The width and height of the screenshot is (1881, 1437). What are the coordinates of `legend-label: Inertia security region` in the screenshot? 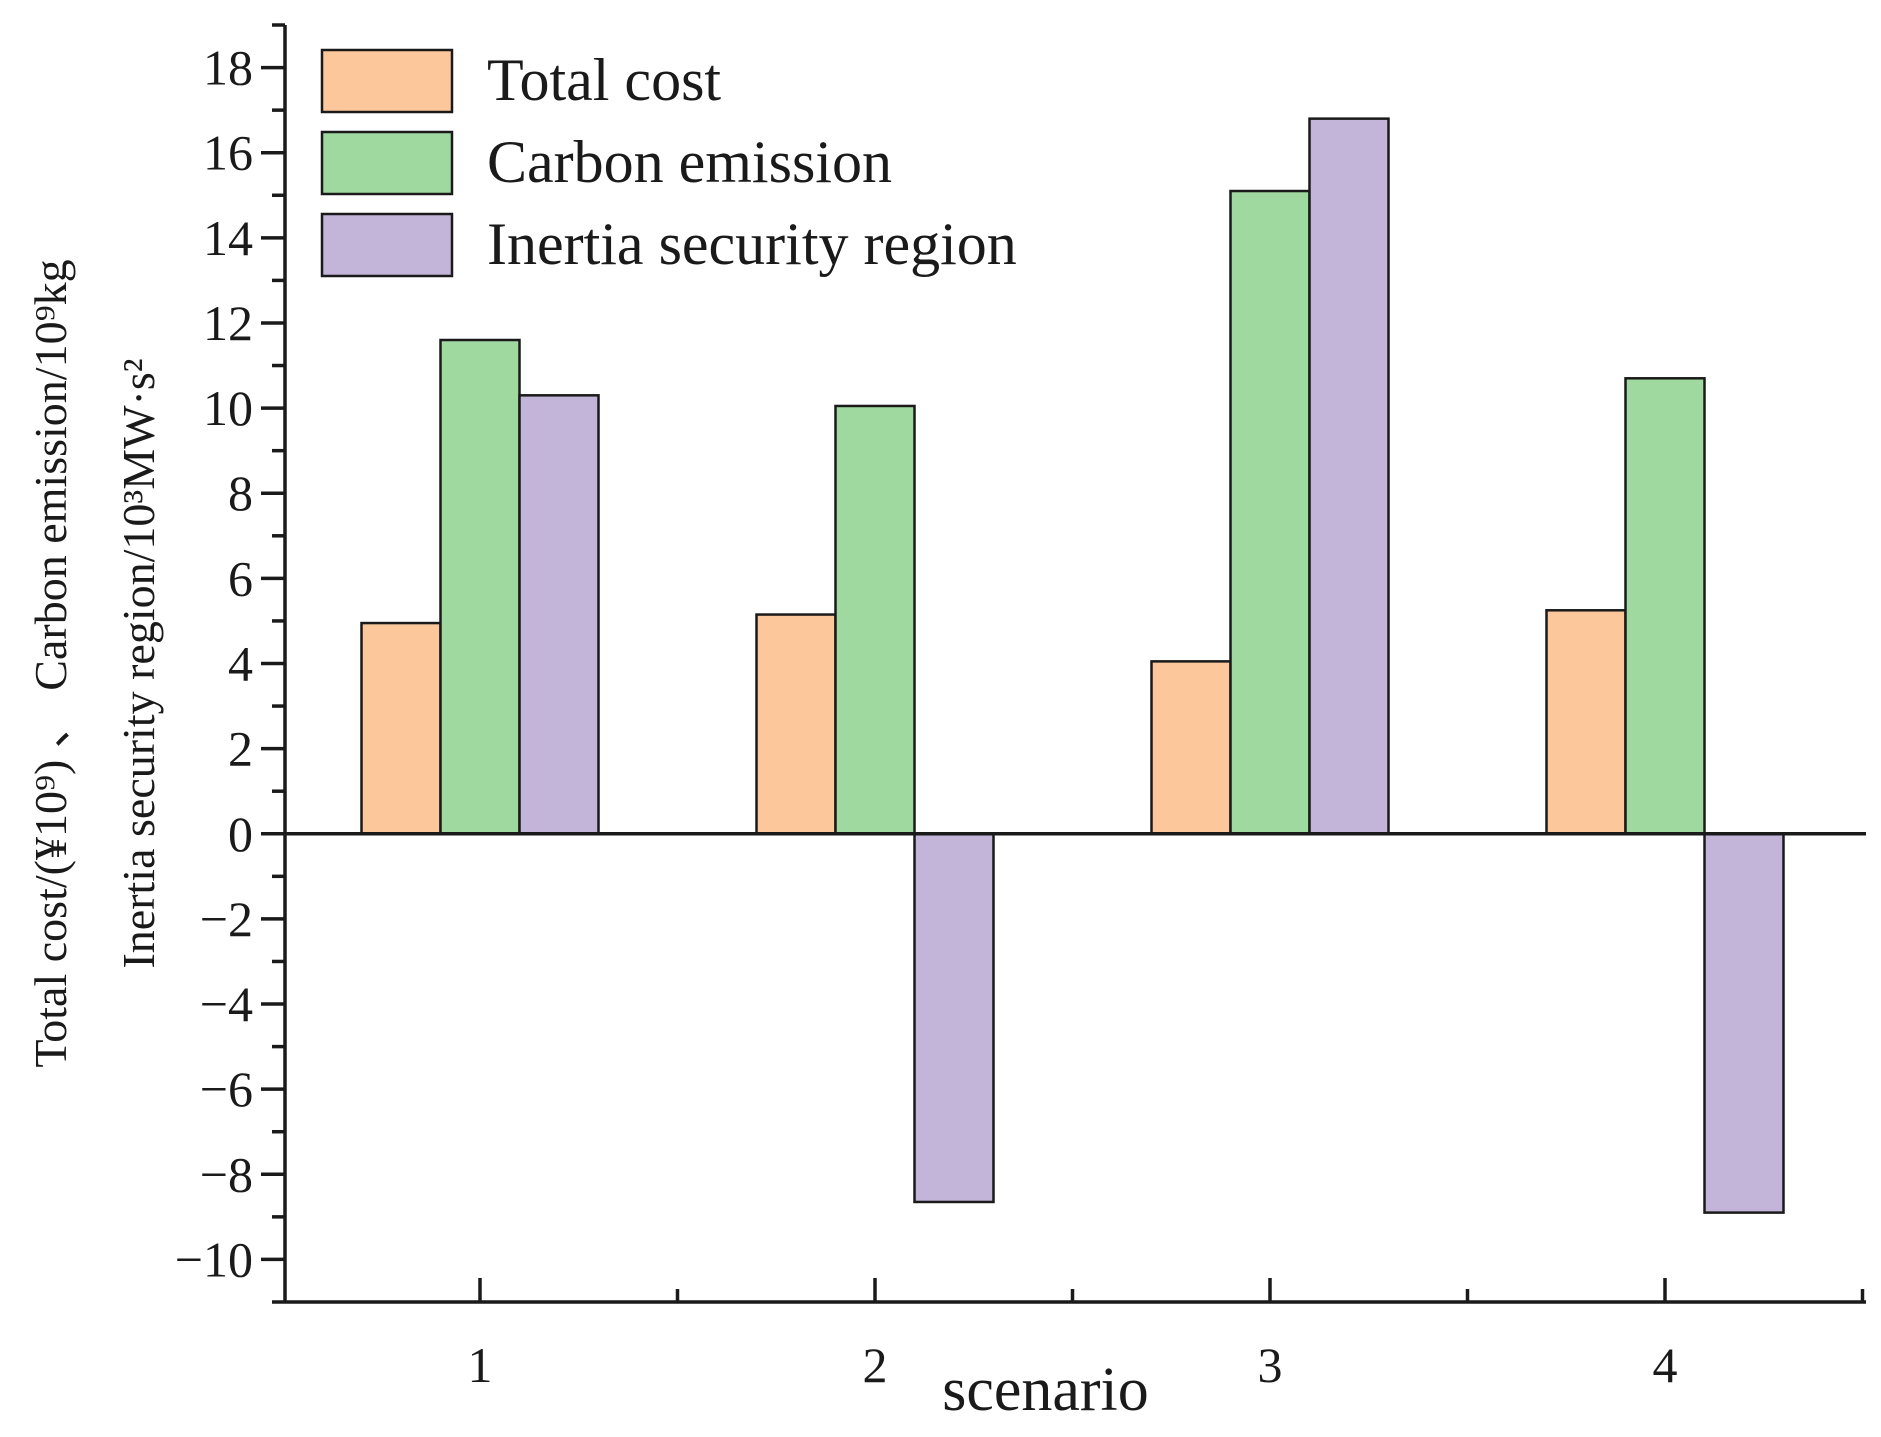 It's located at (752, 244).